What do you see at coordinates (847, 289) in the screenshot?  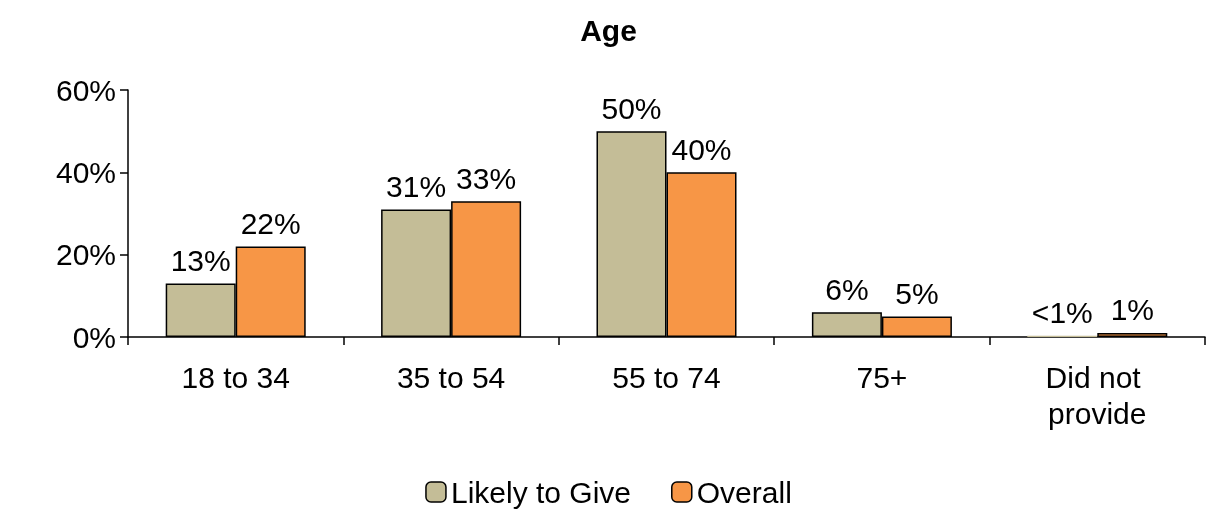 I see `data-label: 6%` at bounding box center [847, 289].